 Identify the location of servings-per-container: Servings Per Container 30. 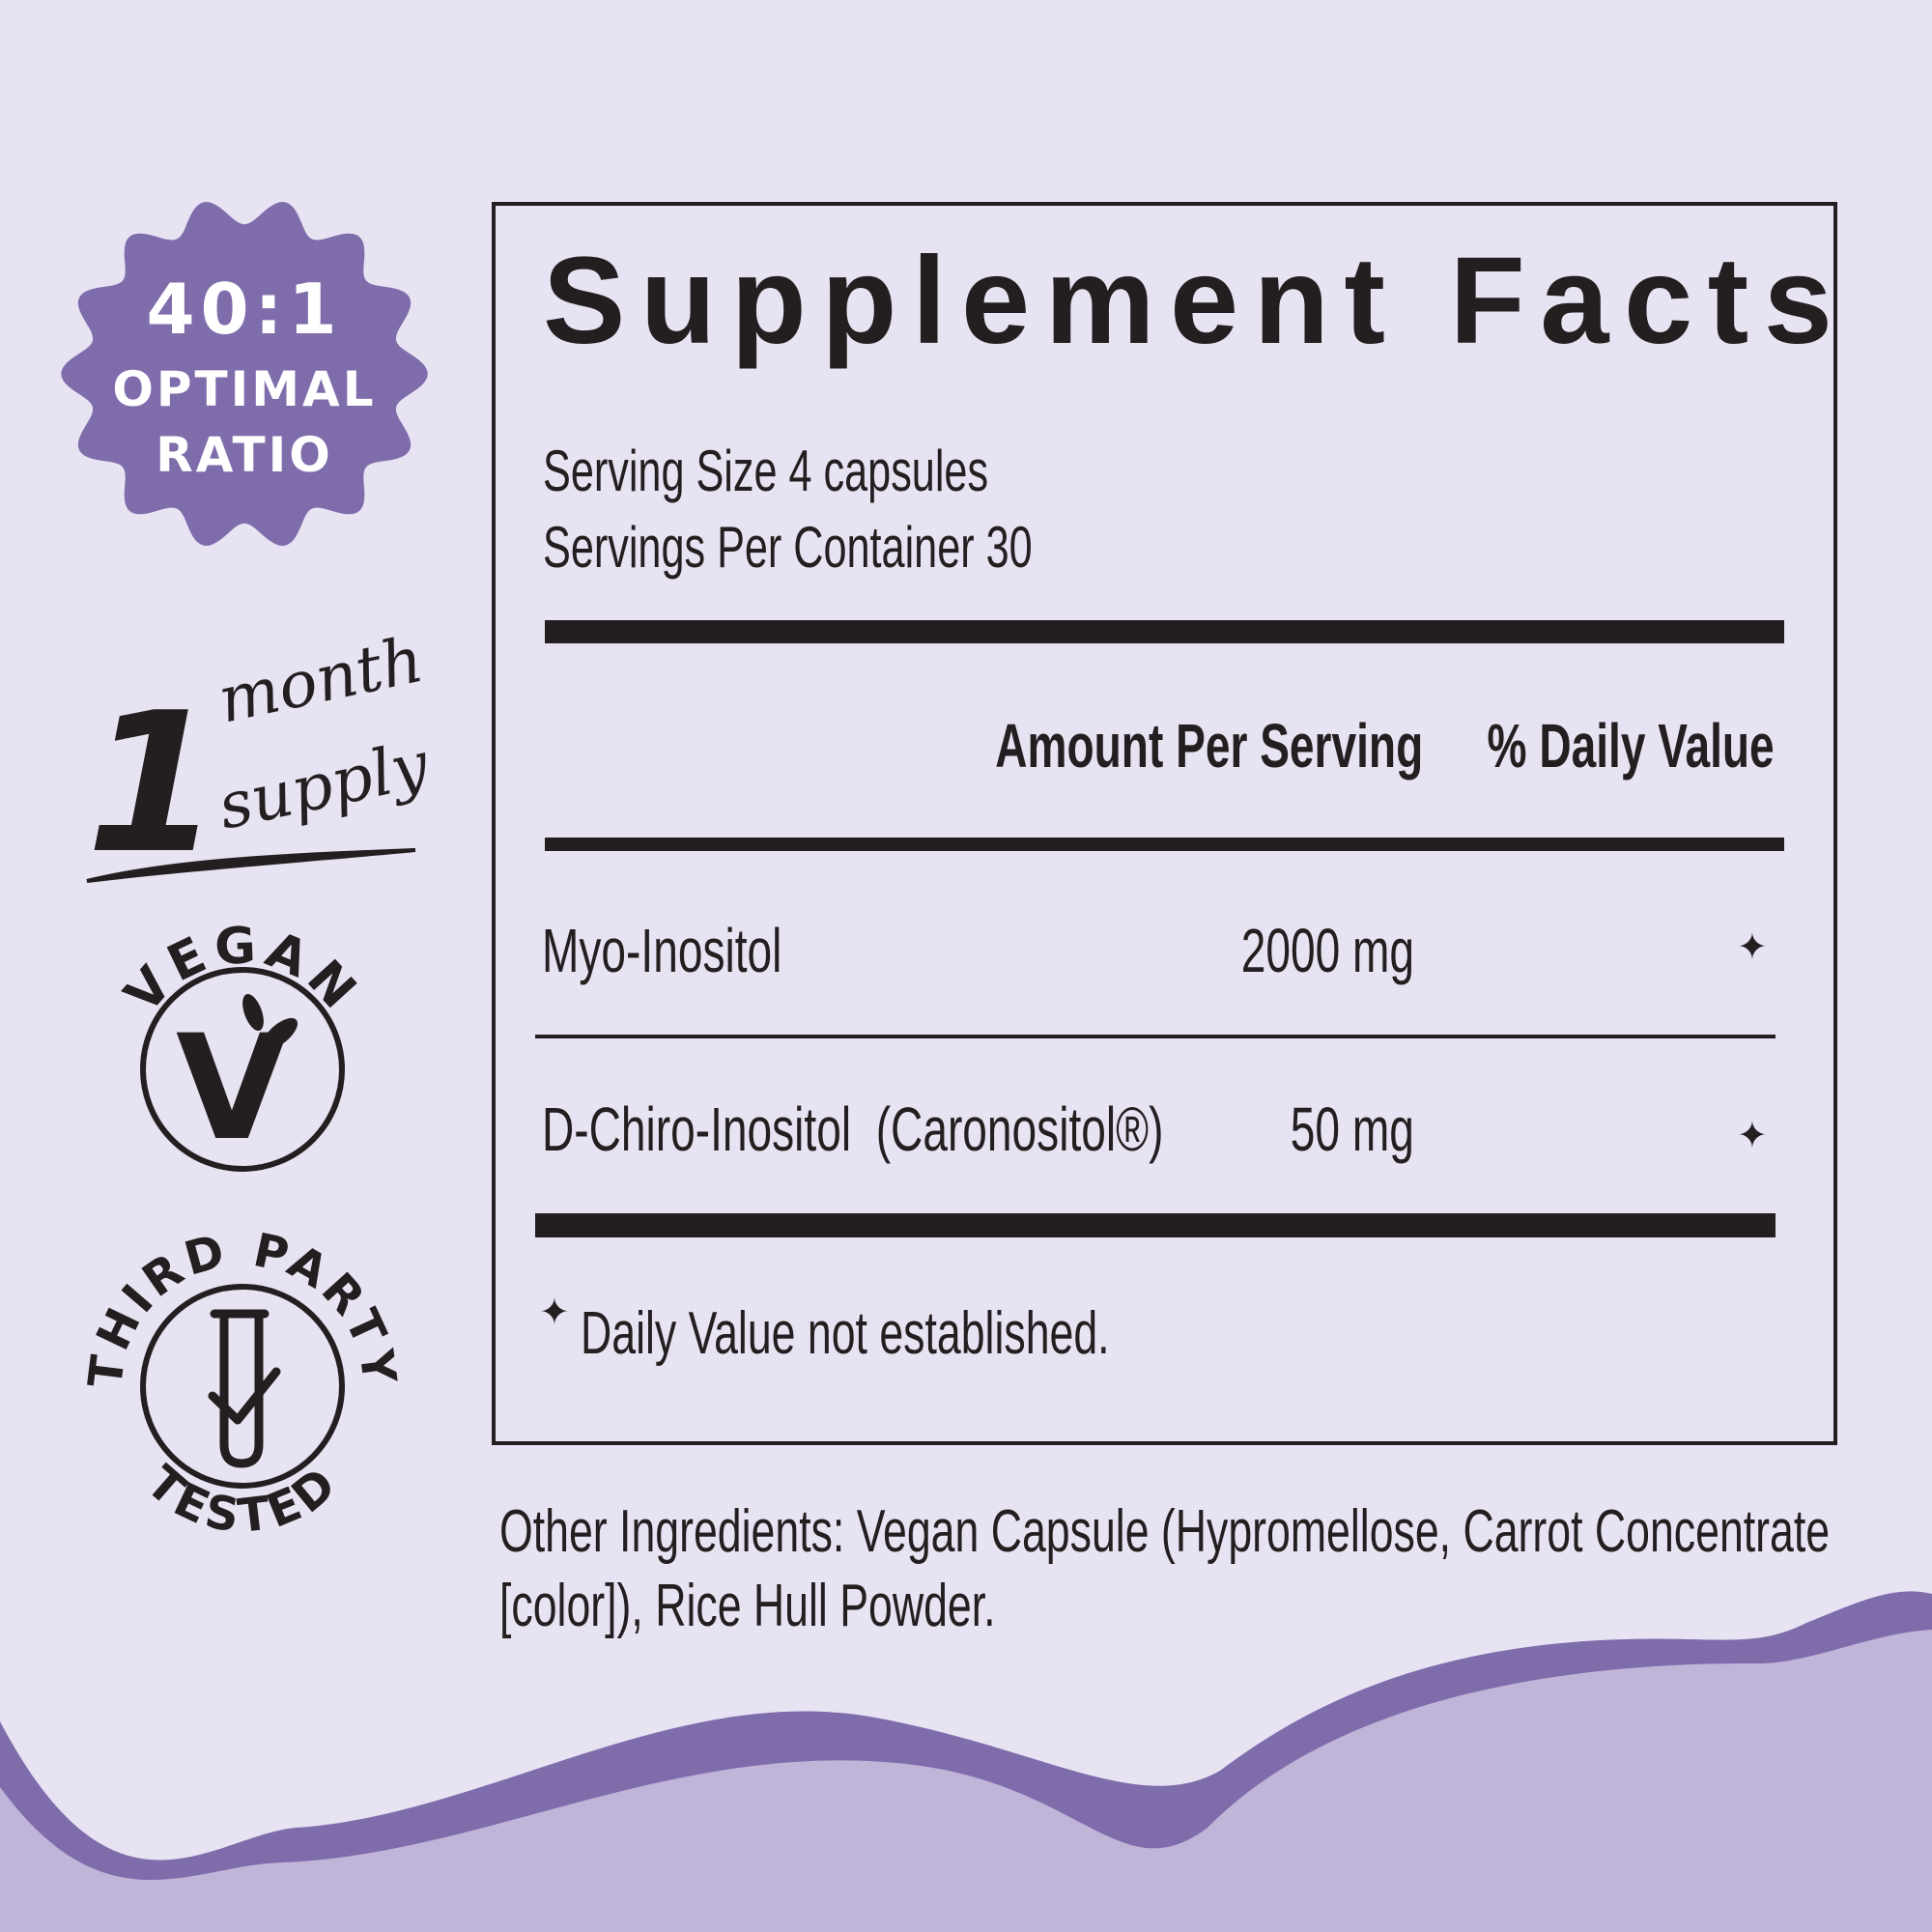
(788, 547).